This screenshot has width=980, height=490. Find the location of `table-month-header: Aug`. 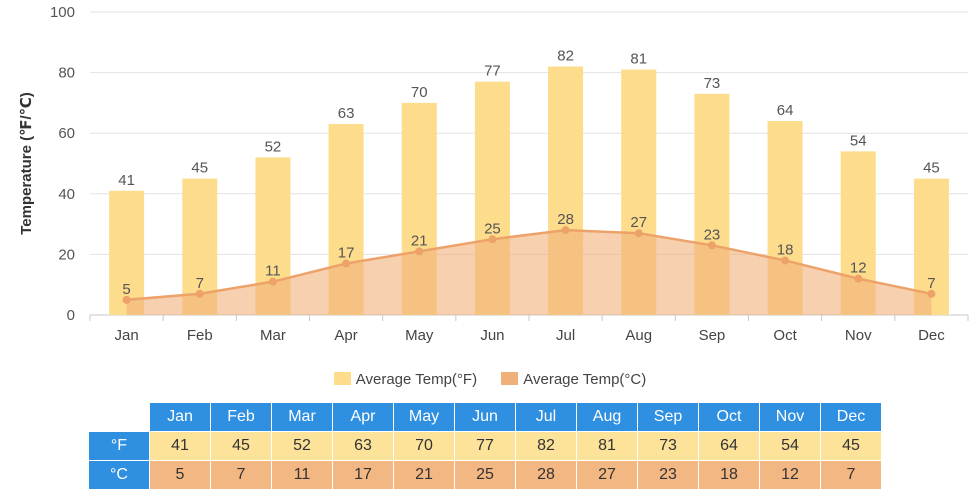

table-month-header: Aug is located at coordinates (607, 417).